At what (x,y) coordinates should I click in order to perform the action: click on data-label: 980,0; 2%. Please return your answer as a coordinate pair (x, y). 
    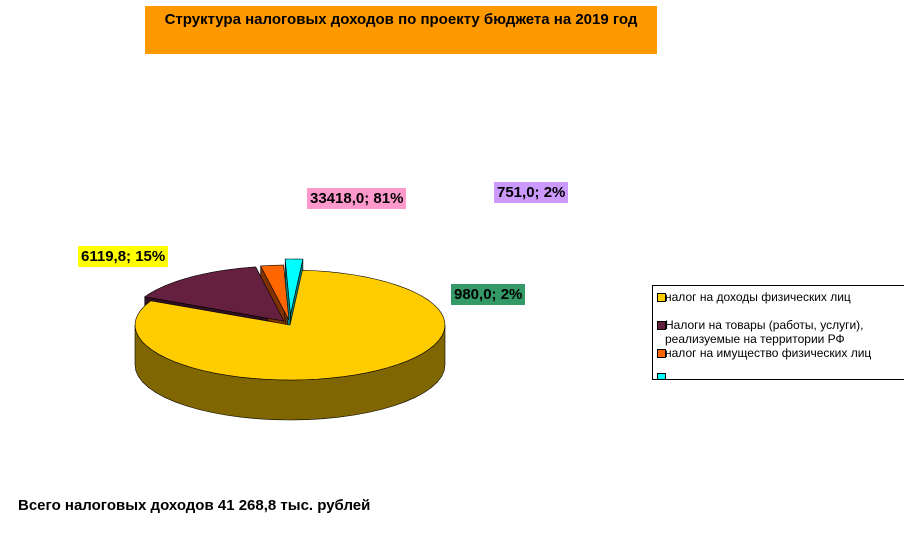
    Looking at the image, I should click on (488, 294).